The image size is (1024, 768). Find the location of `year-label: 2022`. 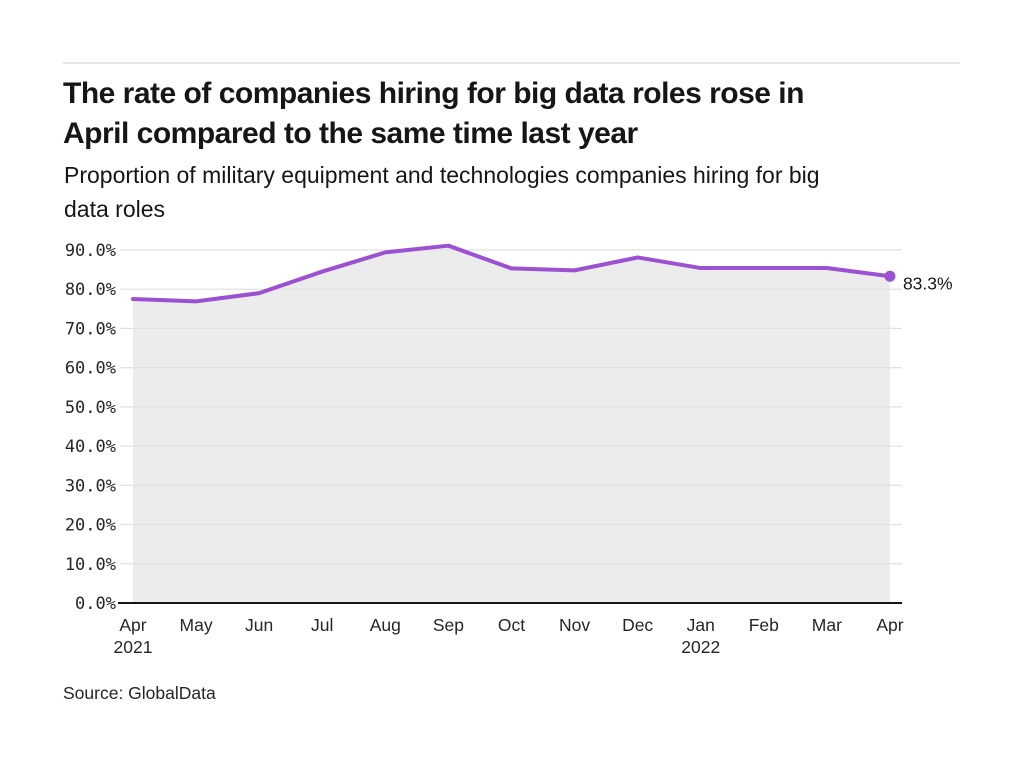

year-label: 2022 is located at coordinates (700, 647).